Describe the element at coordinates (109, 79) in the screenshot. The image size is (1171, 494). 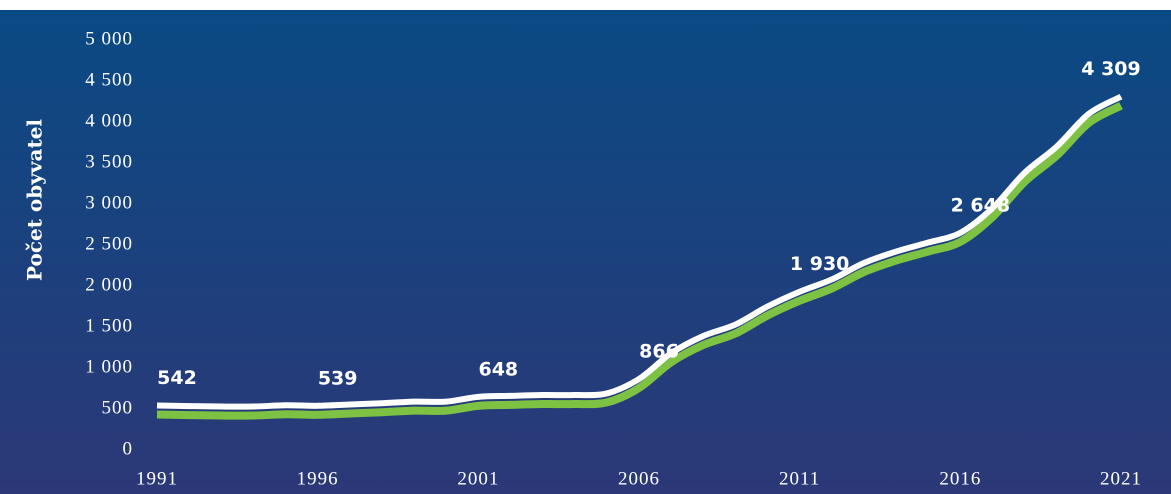
I see `y-tick-label: 4 500` at that location.